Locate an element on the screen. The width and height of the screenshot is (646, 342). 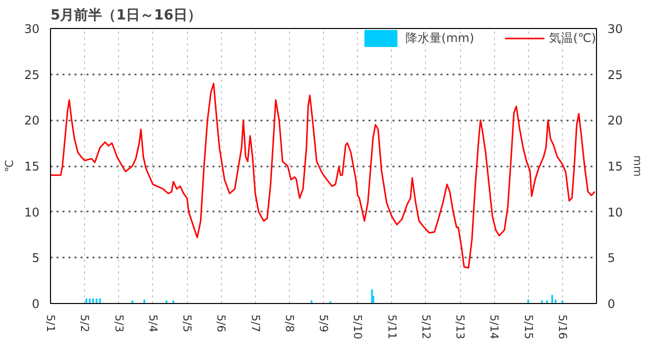
legend-label: 降水量(mm) is located at coordinates (439, 38).